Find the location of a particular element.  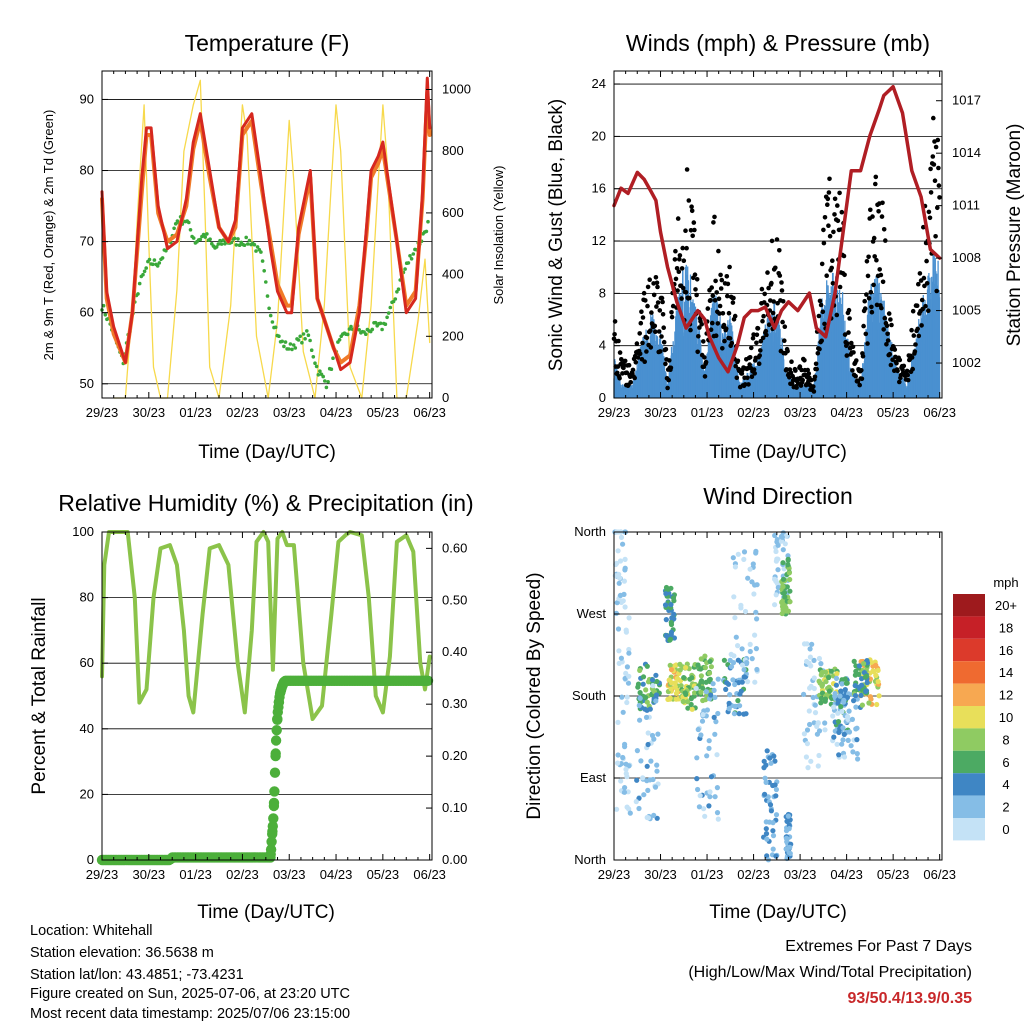

legend-label: 2 is located at coordinates (1005, 807).